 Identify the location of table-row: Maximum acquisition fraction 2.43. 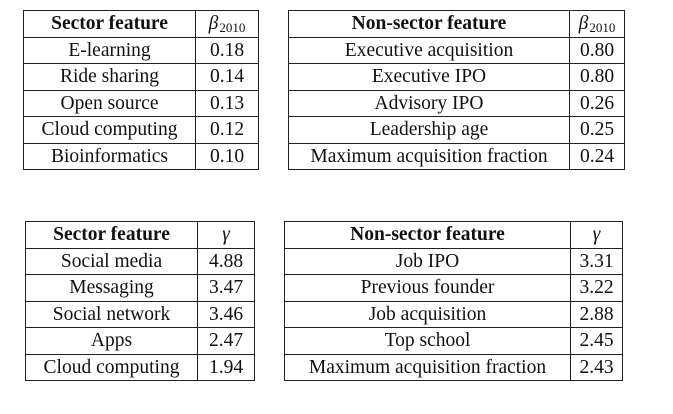
(453, 367).